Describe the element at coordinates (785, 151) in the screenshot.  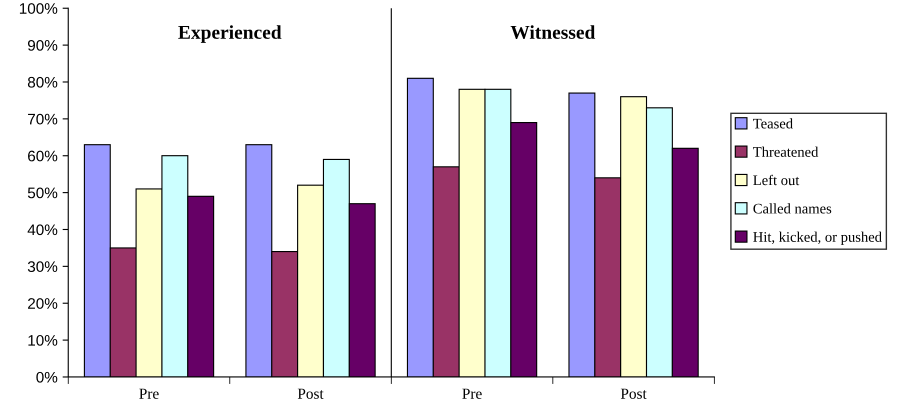
I see `legend-label: Threatened` at that location.